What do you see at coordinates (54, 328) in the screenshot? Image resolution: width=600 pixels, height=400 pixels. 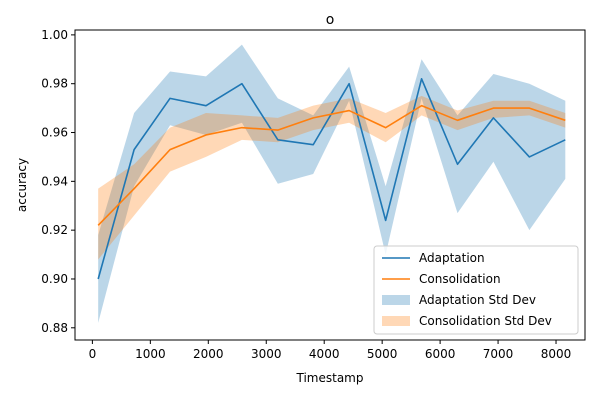 I see `y-tick-label: 0.88` at bounding box center [54, 328].